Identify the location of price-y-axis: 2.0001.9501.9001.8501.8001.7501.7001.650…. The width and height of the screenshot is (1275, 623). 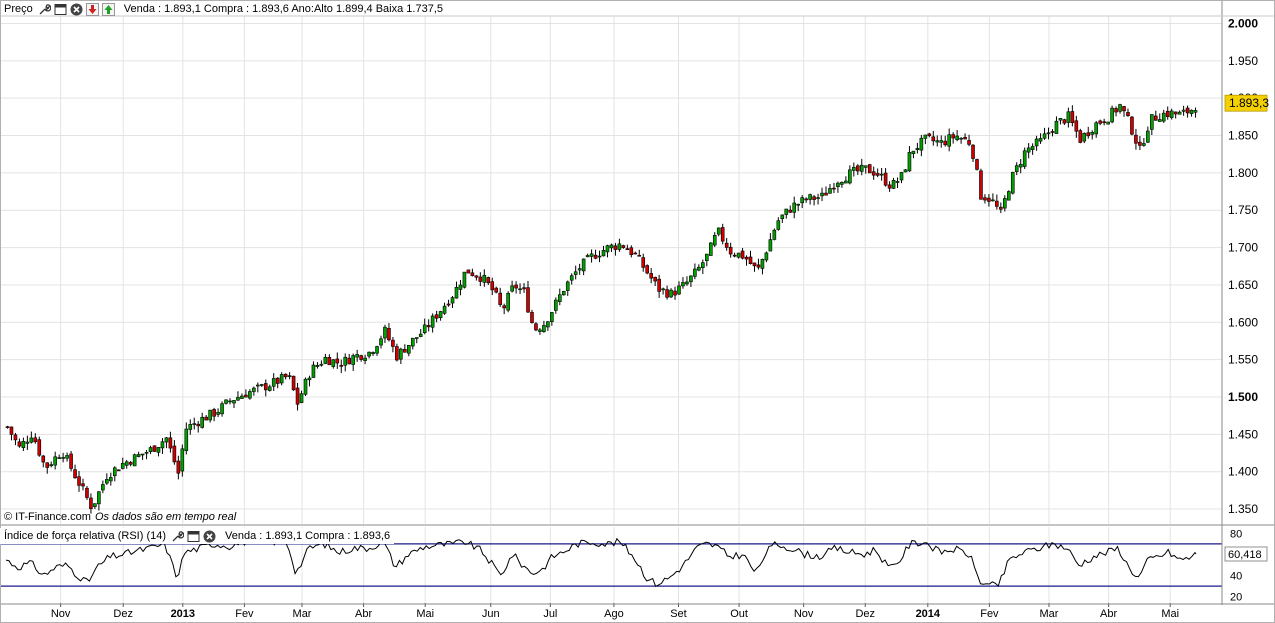
(1246, 266).